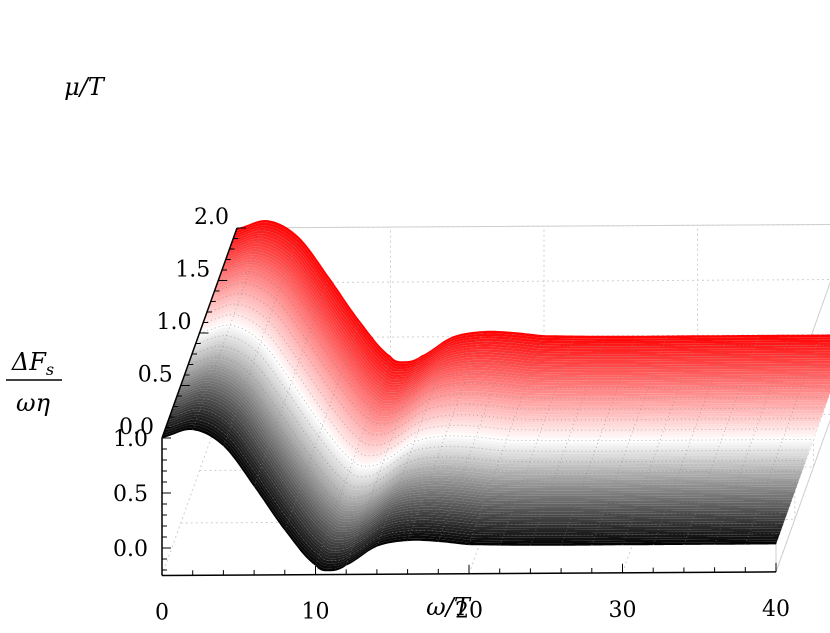 This screenshot has width=830, height=633. What do you see at coordinates (155, 375) in the screenshot?
I see `y-tick-label: 0.5` at bounding box center [155, 375].